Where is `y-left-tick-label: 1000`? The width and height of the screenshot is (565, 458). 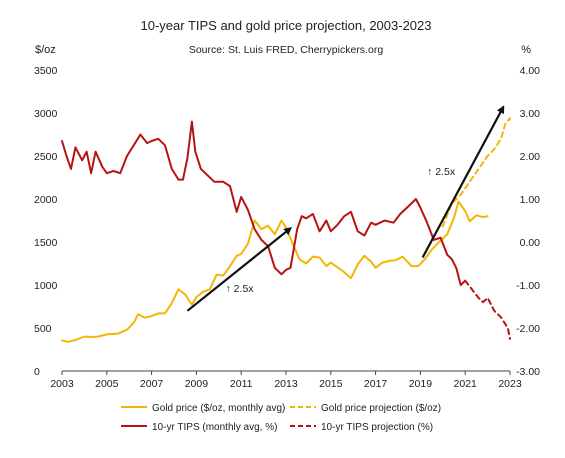
y-left-tick-label: 1000 is located at coordinates (46, 286).